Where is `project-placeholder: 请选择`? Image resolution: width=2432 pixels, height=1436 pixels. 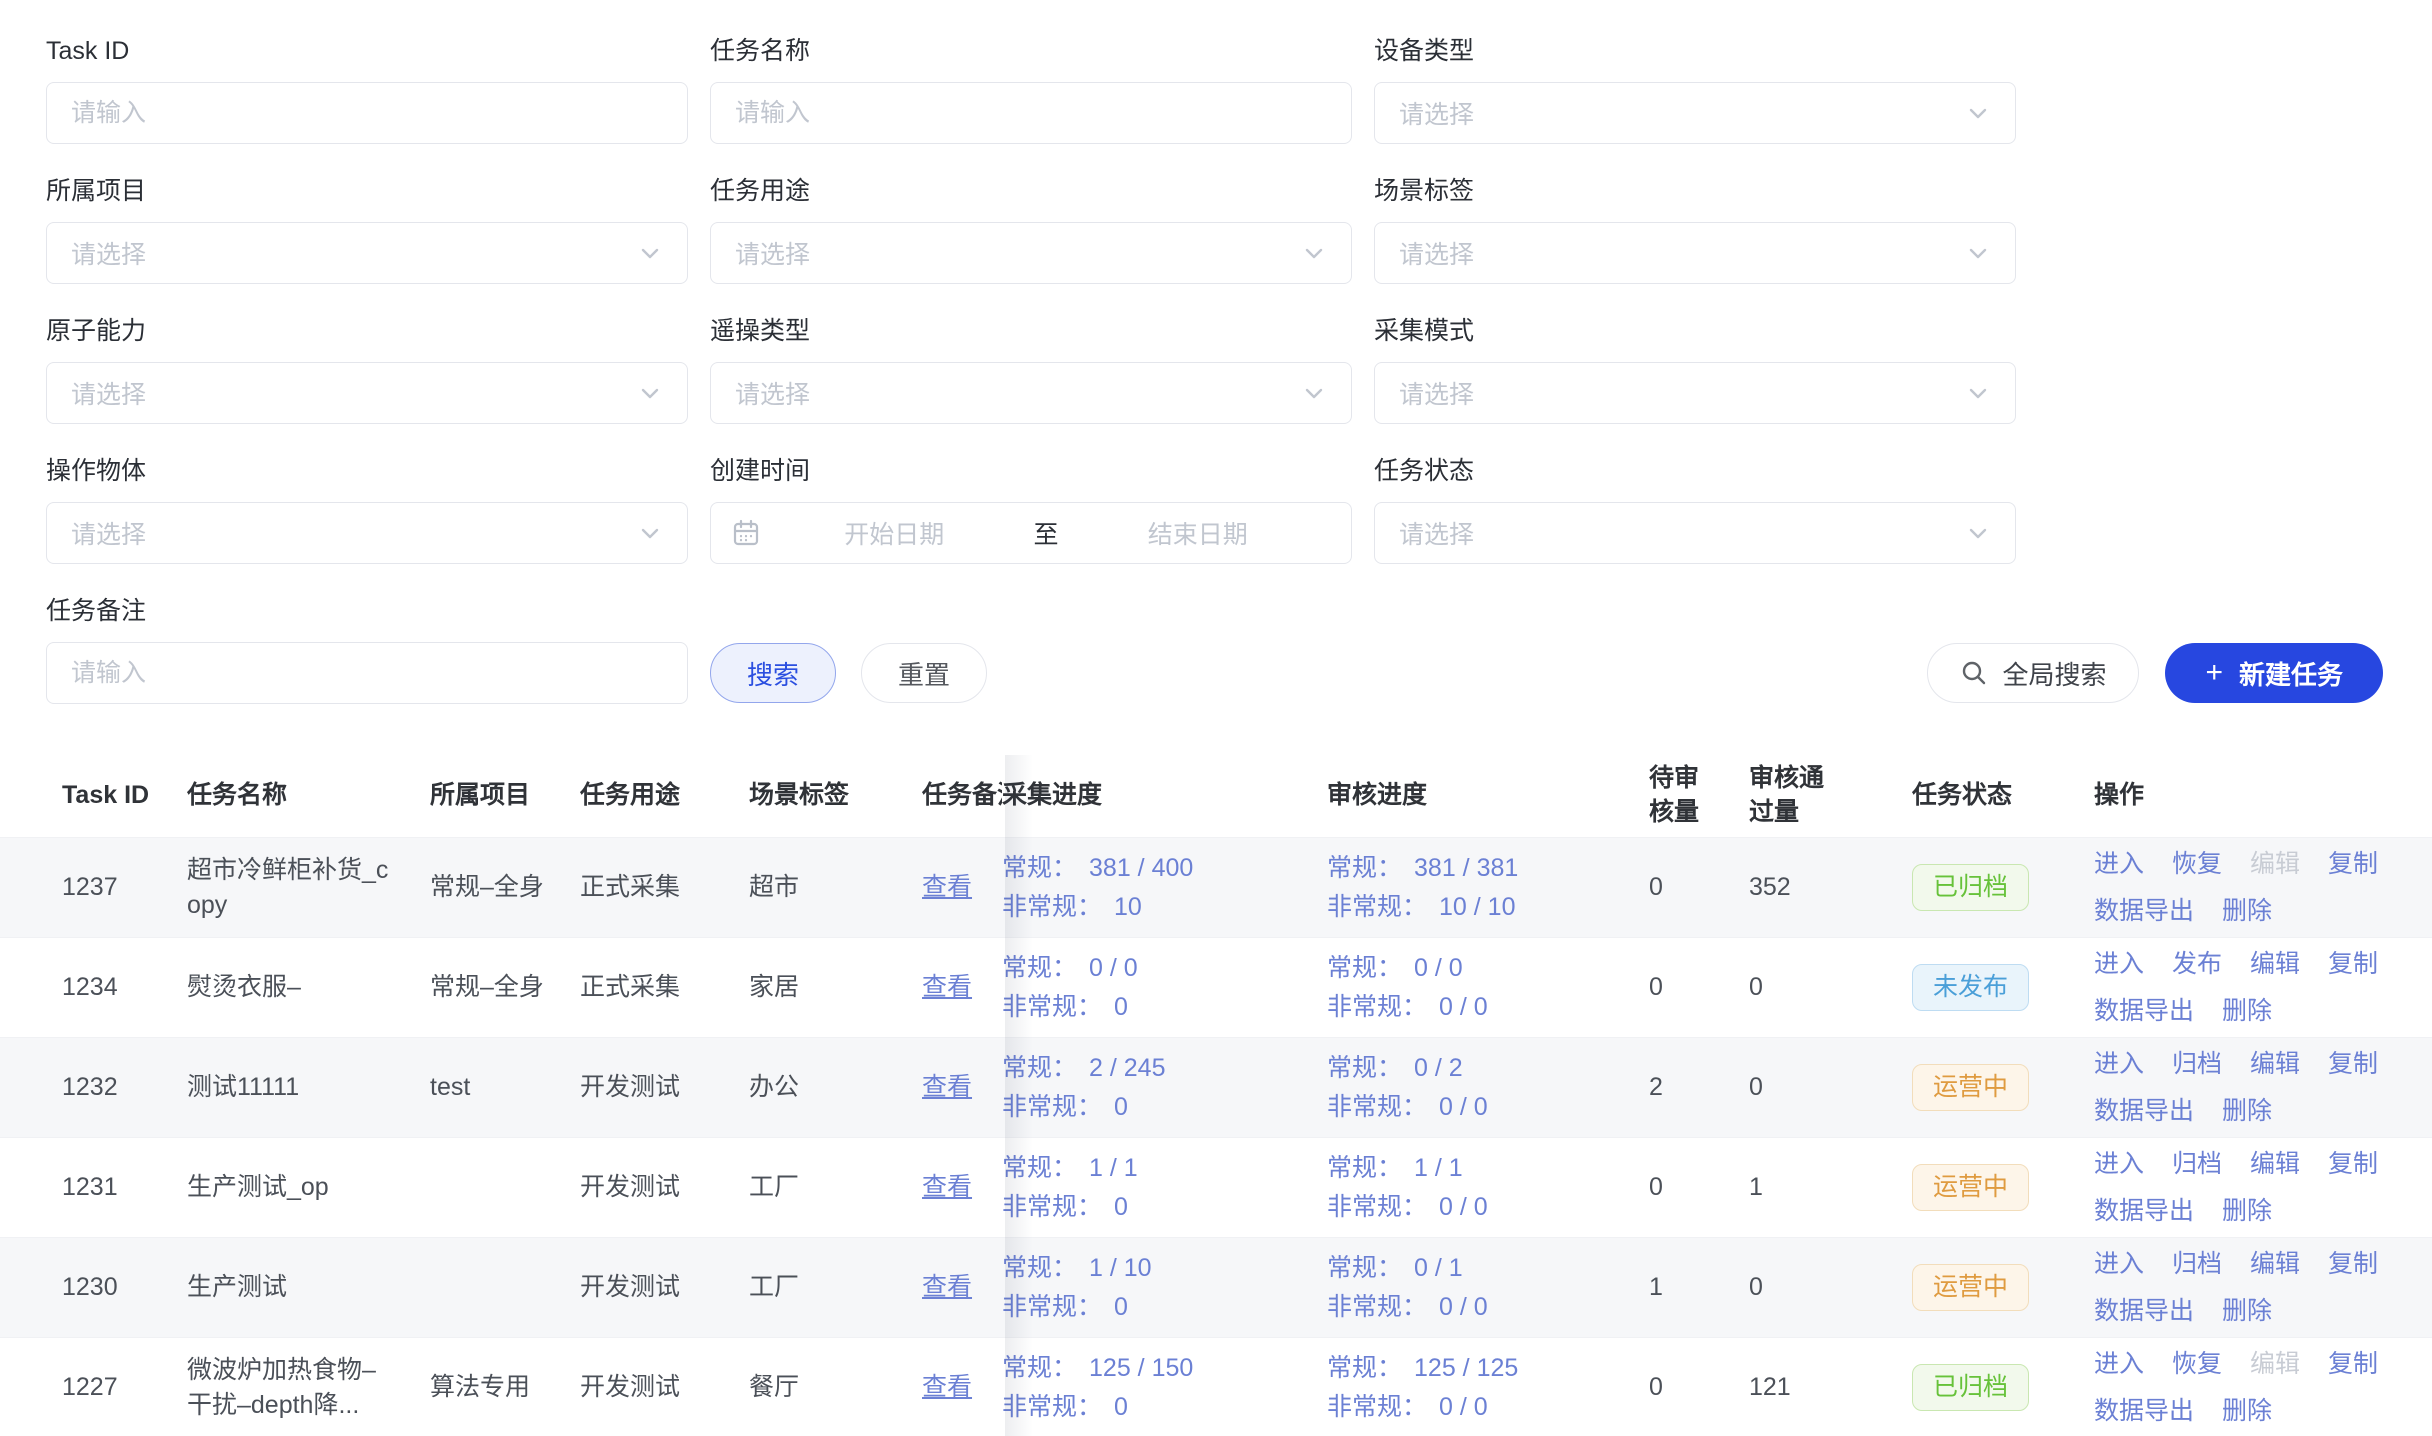 project-placeholder: 请选择 is located at coordinates (109, 255).